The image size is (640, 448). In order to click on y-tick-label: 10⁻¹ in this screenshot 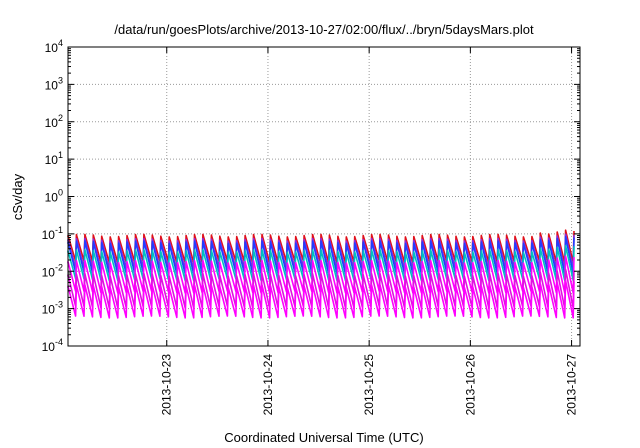, I will do `click(52, 233)`.